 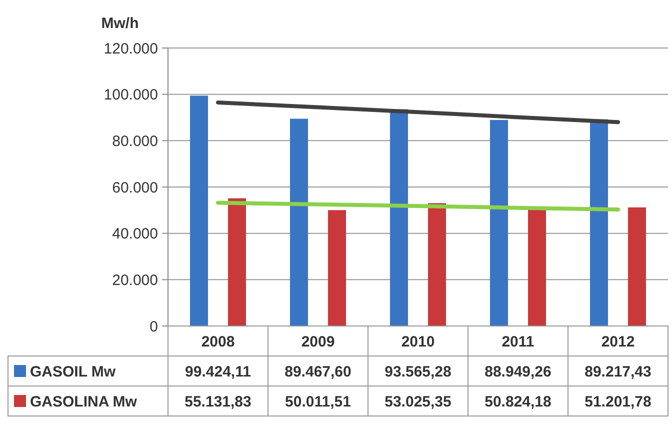 I want to click on x-tick-label: 2008, so click(x=218, y=341).